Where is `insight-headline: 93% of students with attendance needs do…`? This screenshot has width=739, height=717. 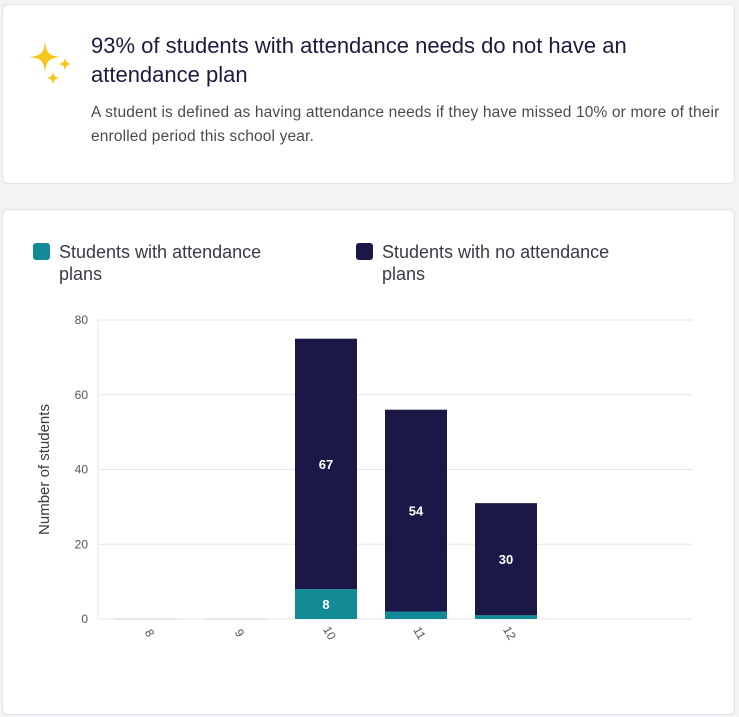
insight-headline: 93% of students with attendance needs do… is located at coordinates (359, 60).